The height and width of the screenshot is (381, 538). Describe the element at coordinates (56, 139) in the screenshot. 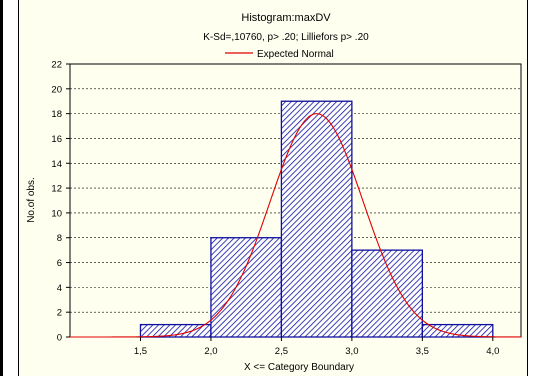

I see `y-tick-label: 16` at that location.